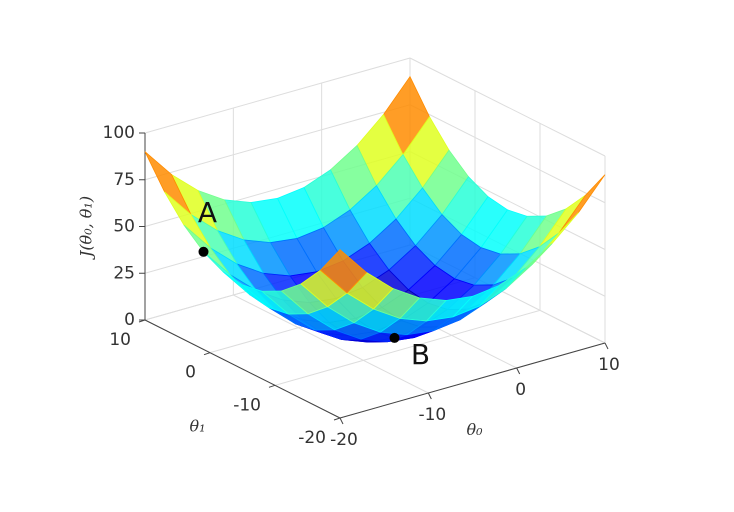 The image size is (734, 512). I want to click on y-tick-label: -20, so click(312, 438).